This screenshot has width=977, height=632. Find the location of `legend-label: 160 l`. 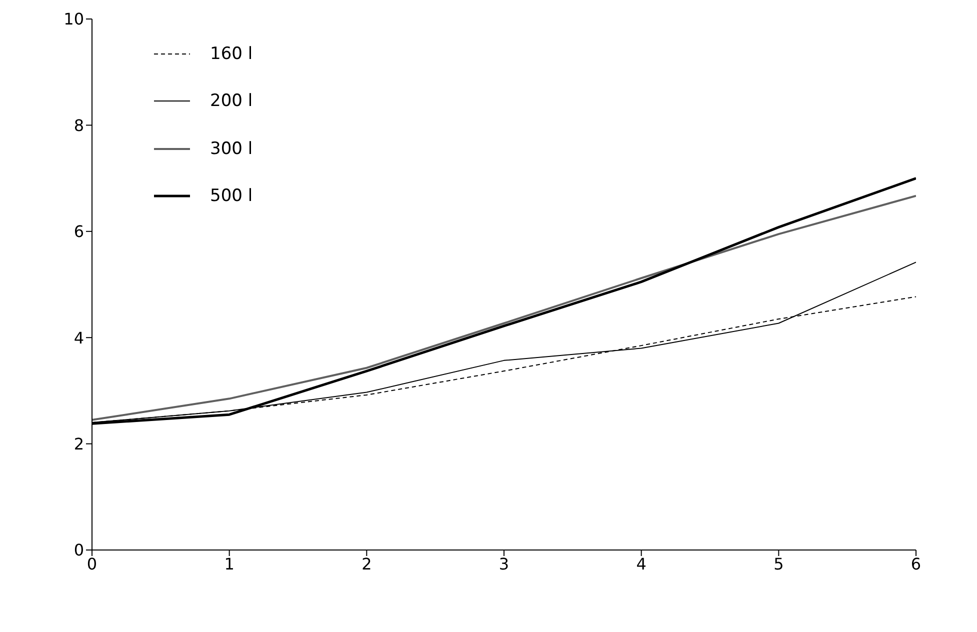

legend-label: 160 l is located at coordinates (231, 54).